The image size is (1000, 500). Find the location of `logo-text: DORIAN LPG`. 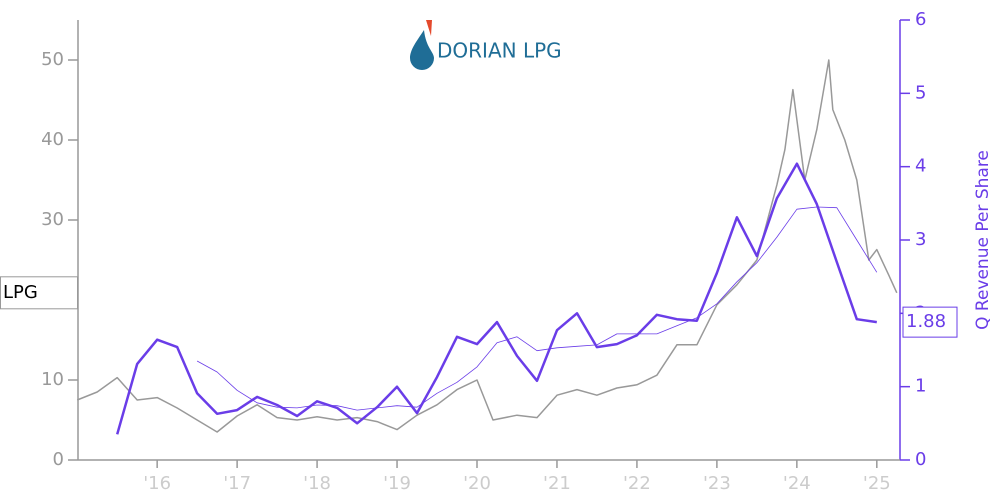

logo-text: DORIAN LPG is located at coordinates (499, 51).